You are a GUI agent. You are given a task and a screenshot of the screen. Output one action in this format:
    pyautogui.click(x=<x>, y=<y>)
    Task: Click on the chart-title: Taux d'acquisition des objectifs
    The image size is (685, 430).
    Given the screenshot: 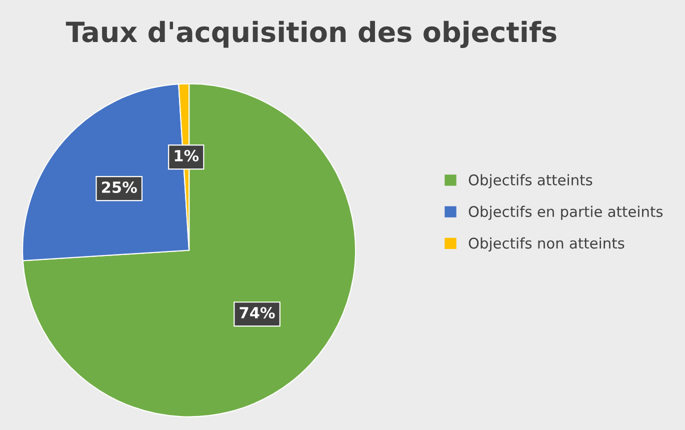 What is the action you would take?
    pyautogui.click(x=311, y=34)
    